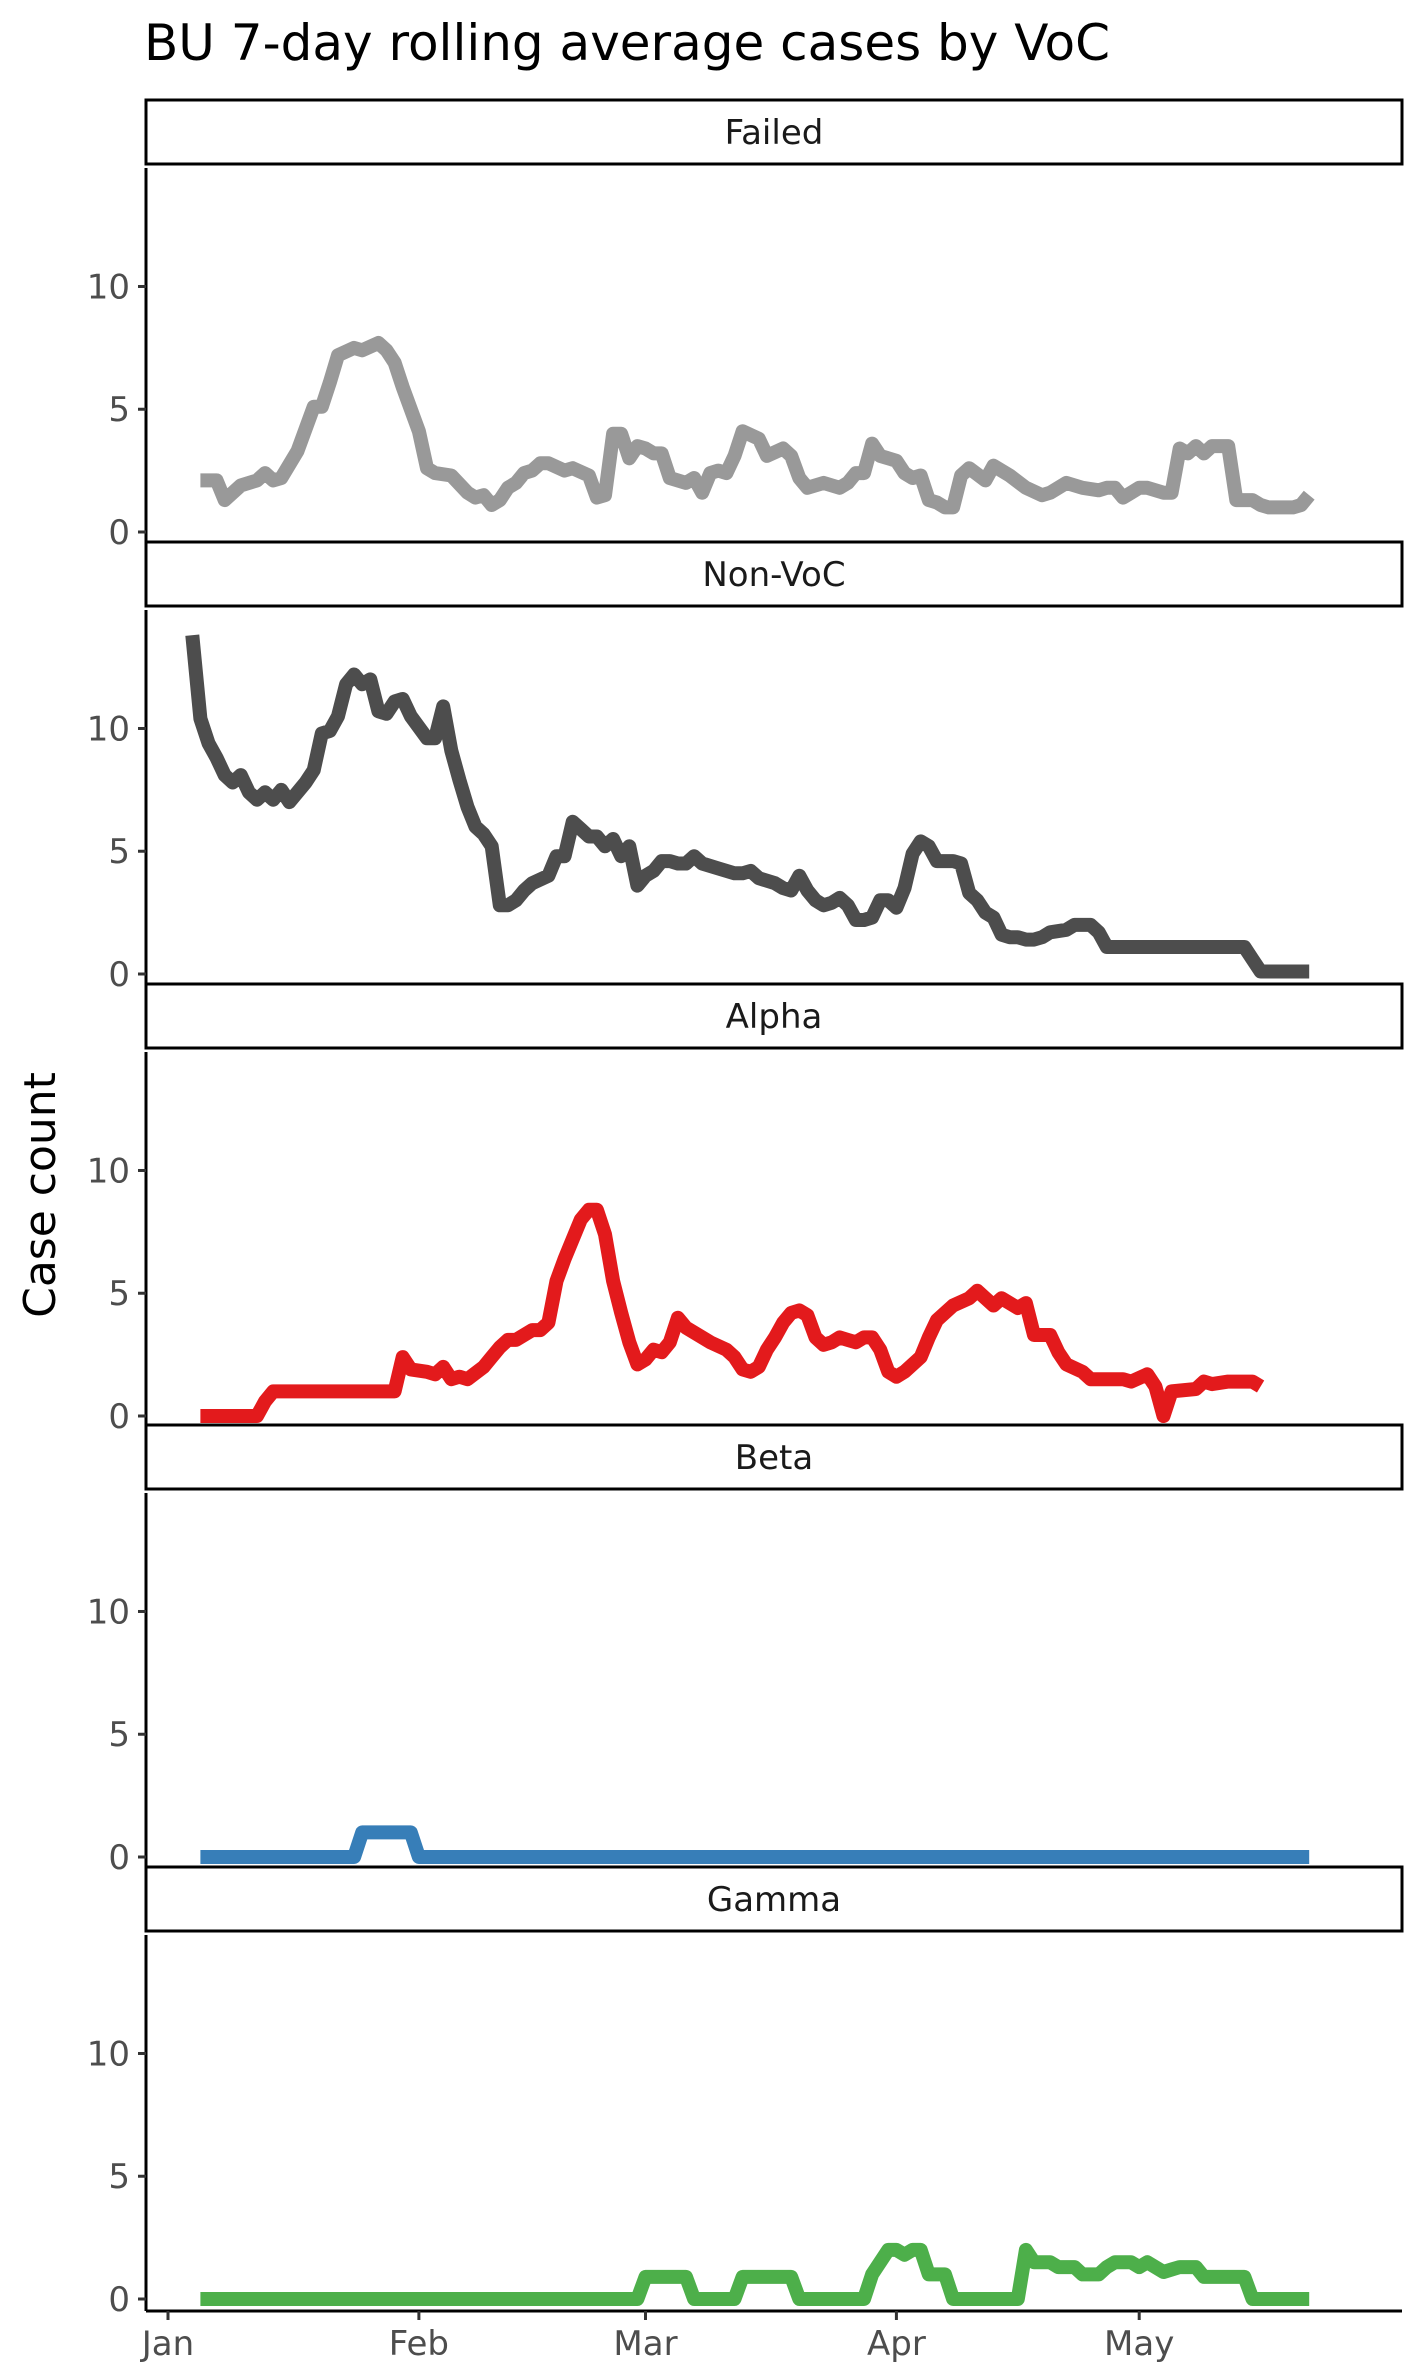 The image size is (1417, 2366). Describe the element at coordinates (167, 2343) in the screenshot. I see `x-tick-label: Jan` at that location.